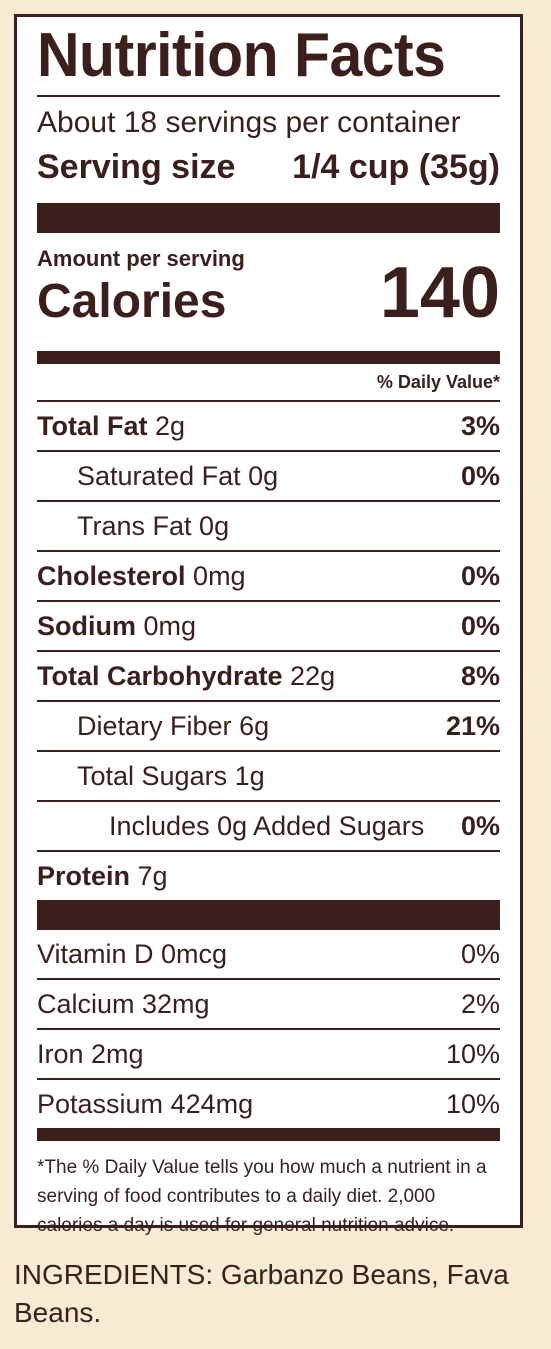 The image size is (551, 1349). Describe the element at coordinates (268, 955) in the screenshot. I see `vitamin-row-vitamin-d: Vitamin D 0mcg 0%` at that location.